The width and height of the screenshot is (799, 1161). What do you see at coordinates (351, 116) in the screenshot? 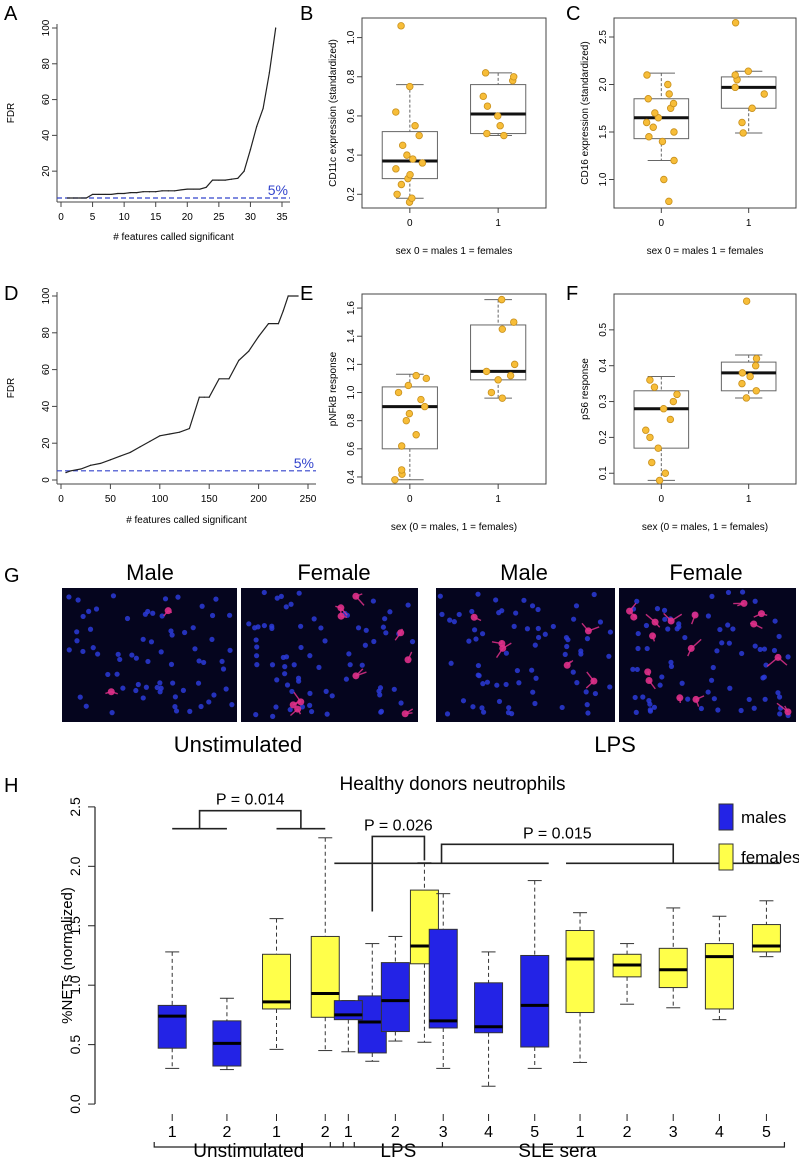
I see `y-tick-label: 0.6` at bounding box center [351, 116].